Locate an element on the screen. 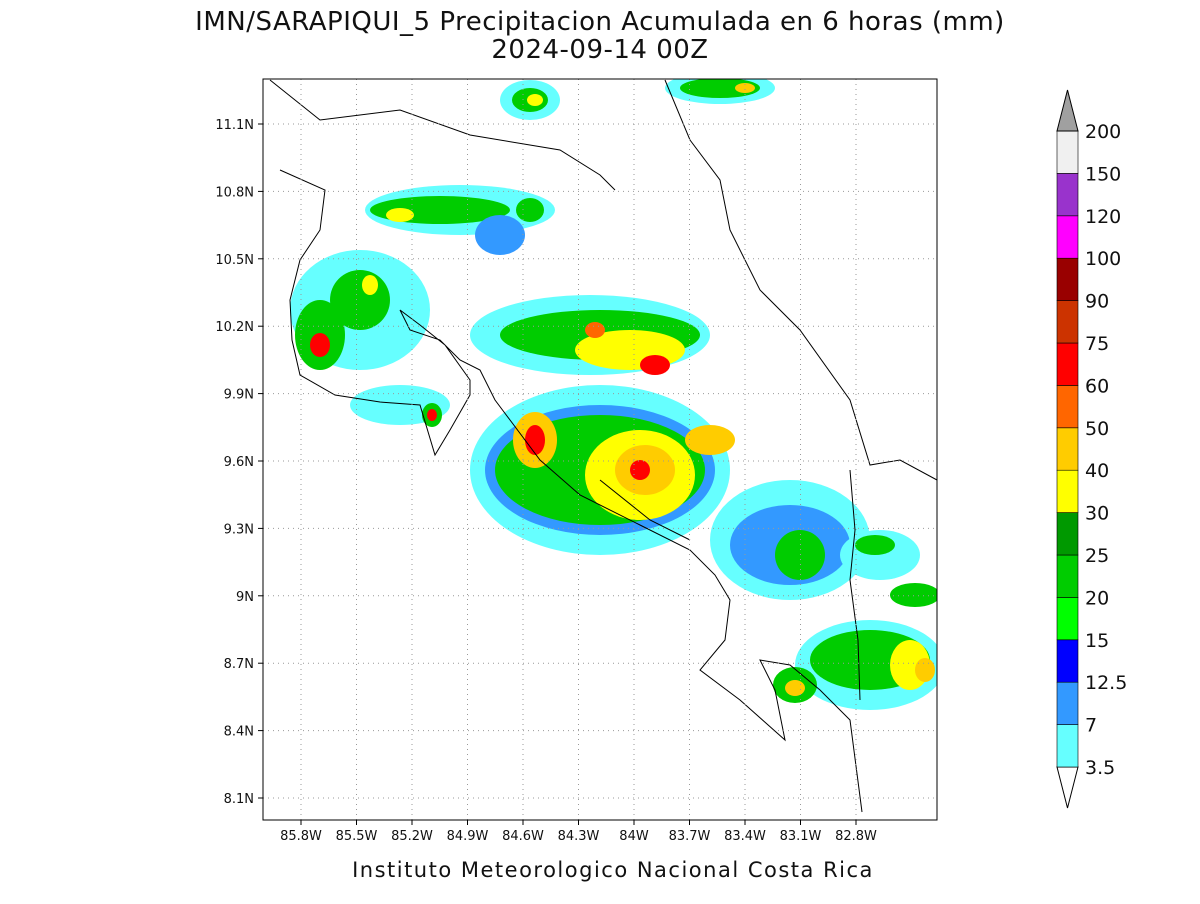 The width and height of the screenshot is (1200, 904). colorbar-label: 15 is located at coordinates (1097, 641).